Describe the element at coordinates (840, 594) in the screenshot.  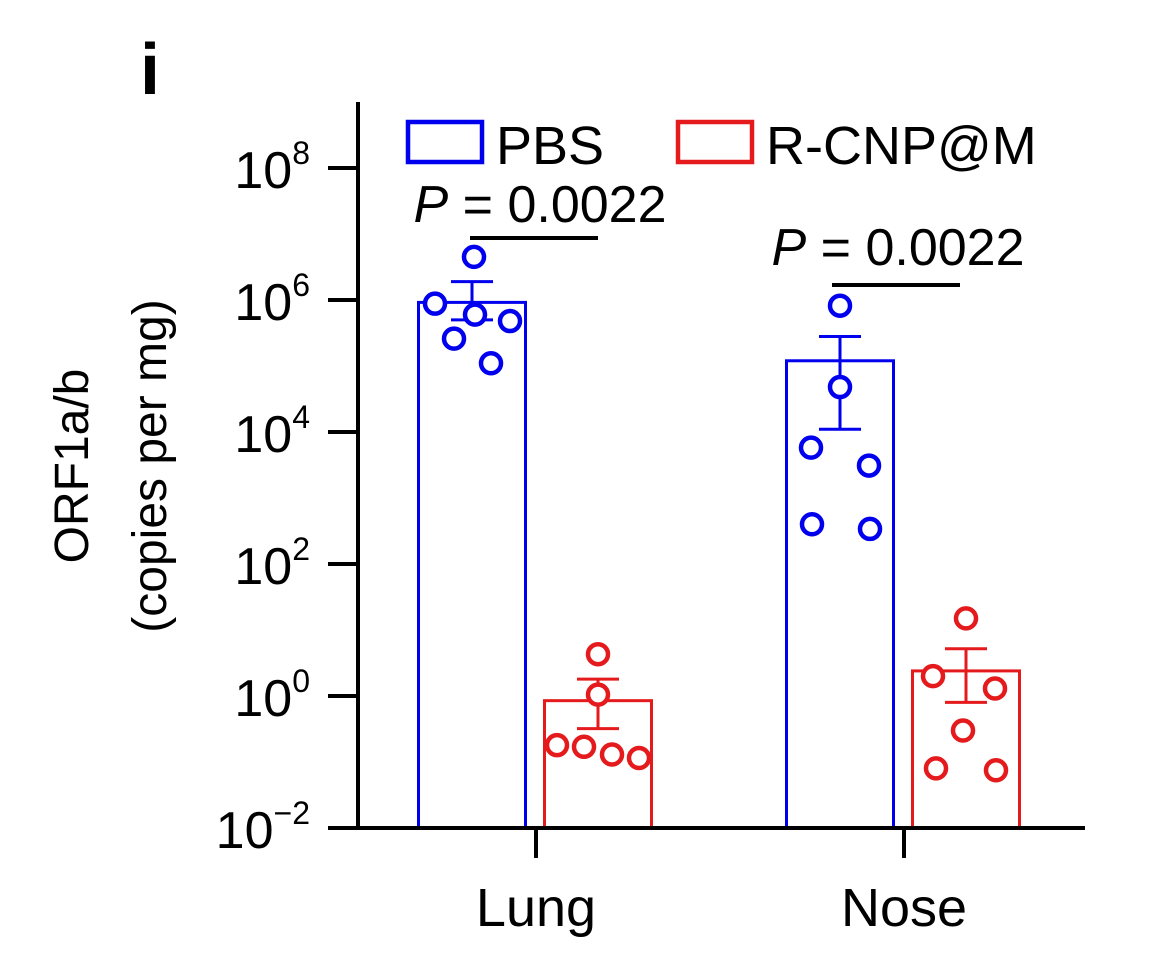
I see `bar-PBS-Nose` at that location.